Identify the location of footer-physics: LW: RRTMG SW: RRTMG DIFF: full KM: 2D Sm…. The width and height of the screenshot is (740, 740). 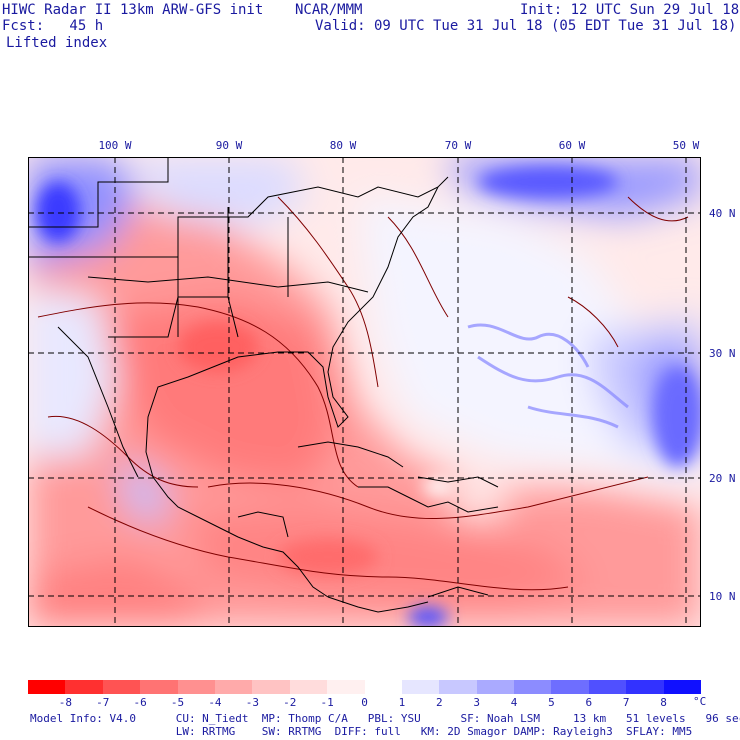
(361, 731).